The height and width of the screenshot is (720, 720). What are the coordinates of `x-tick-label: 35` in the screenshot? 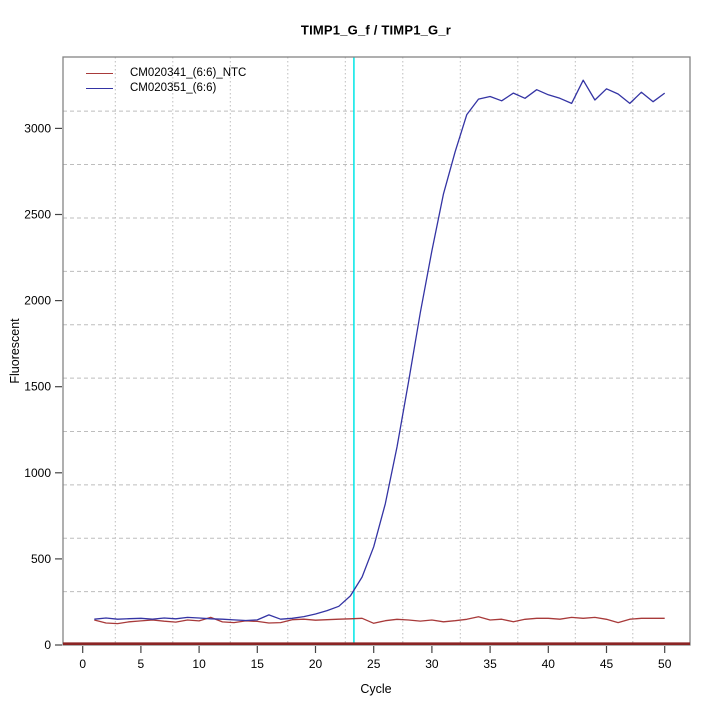 It's located at (490, 664).